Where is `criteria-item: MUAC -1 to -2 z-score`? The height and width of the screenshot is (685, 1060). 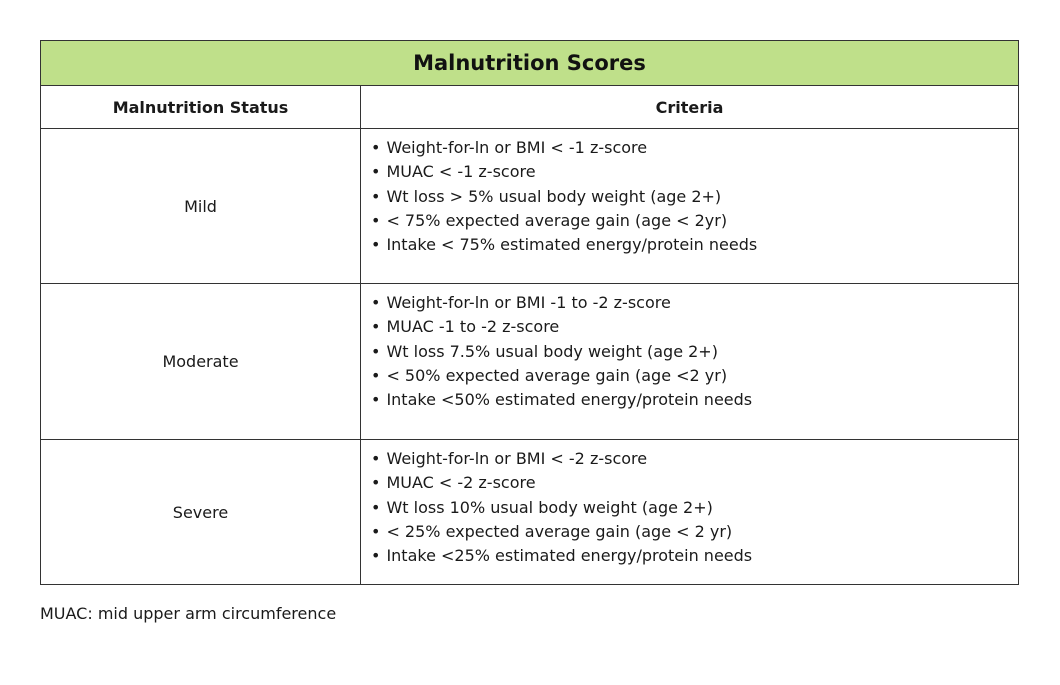 criteria-item: MUAC -1 to -2 z-score is located at coordinates (561, 327).